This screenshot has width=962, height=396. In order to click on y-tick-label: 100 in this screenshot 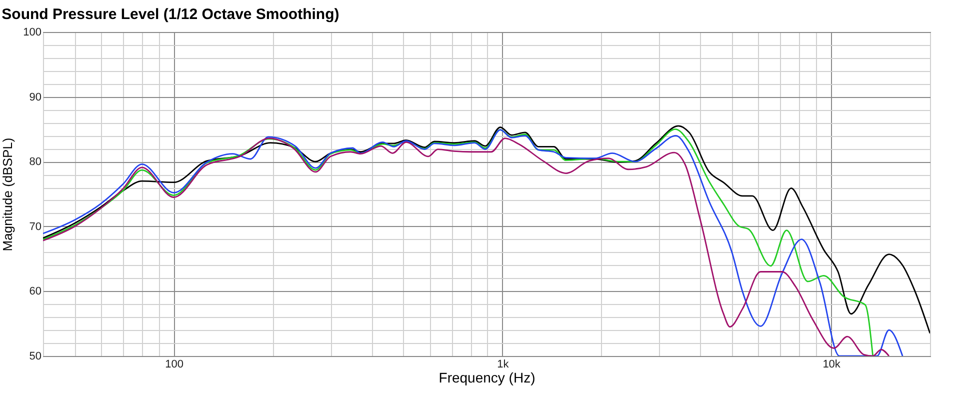, I will do `click(32, 32)`.